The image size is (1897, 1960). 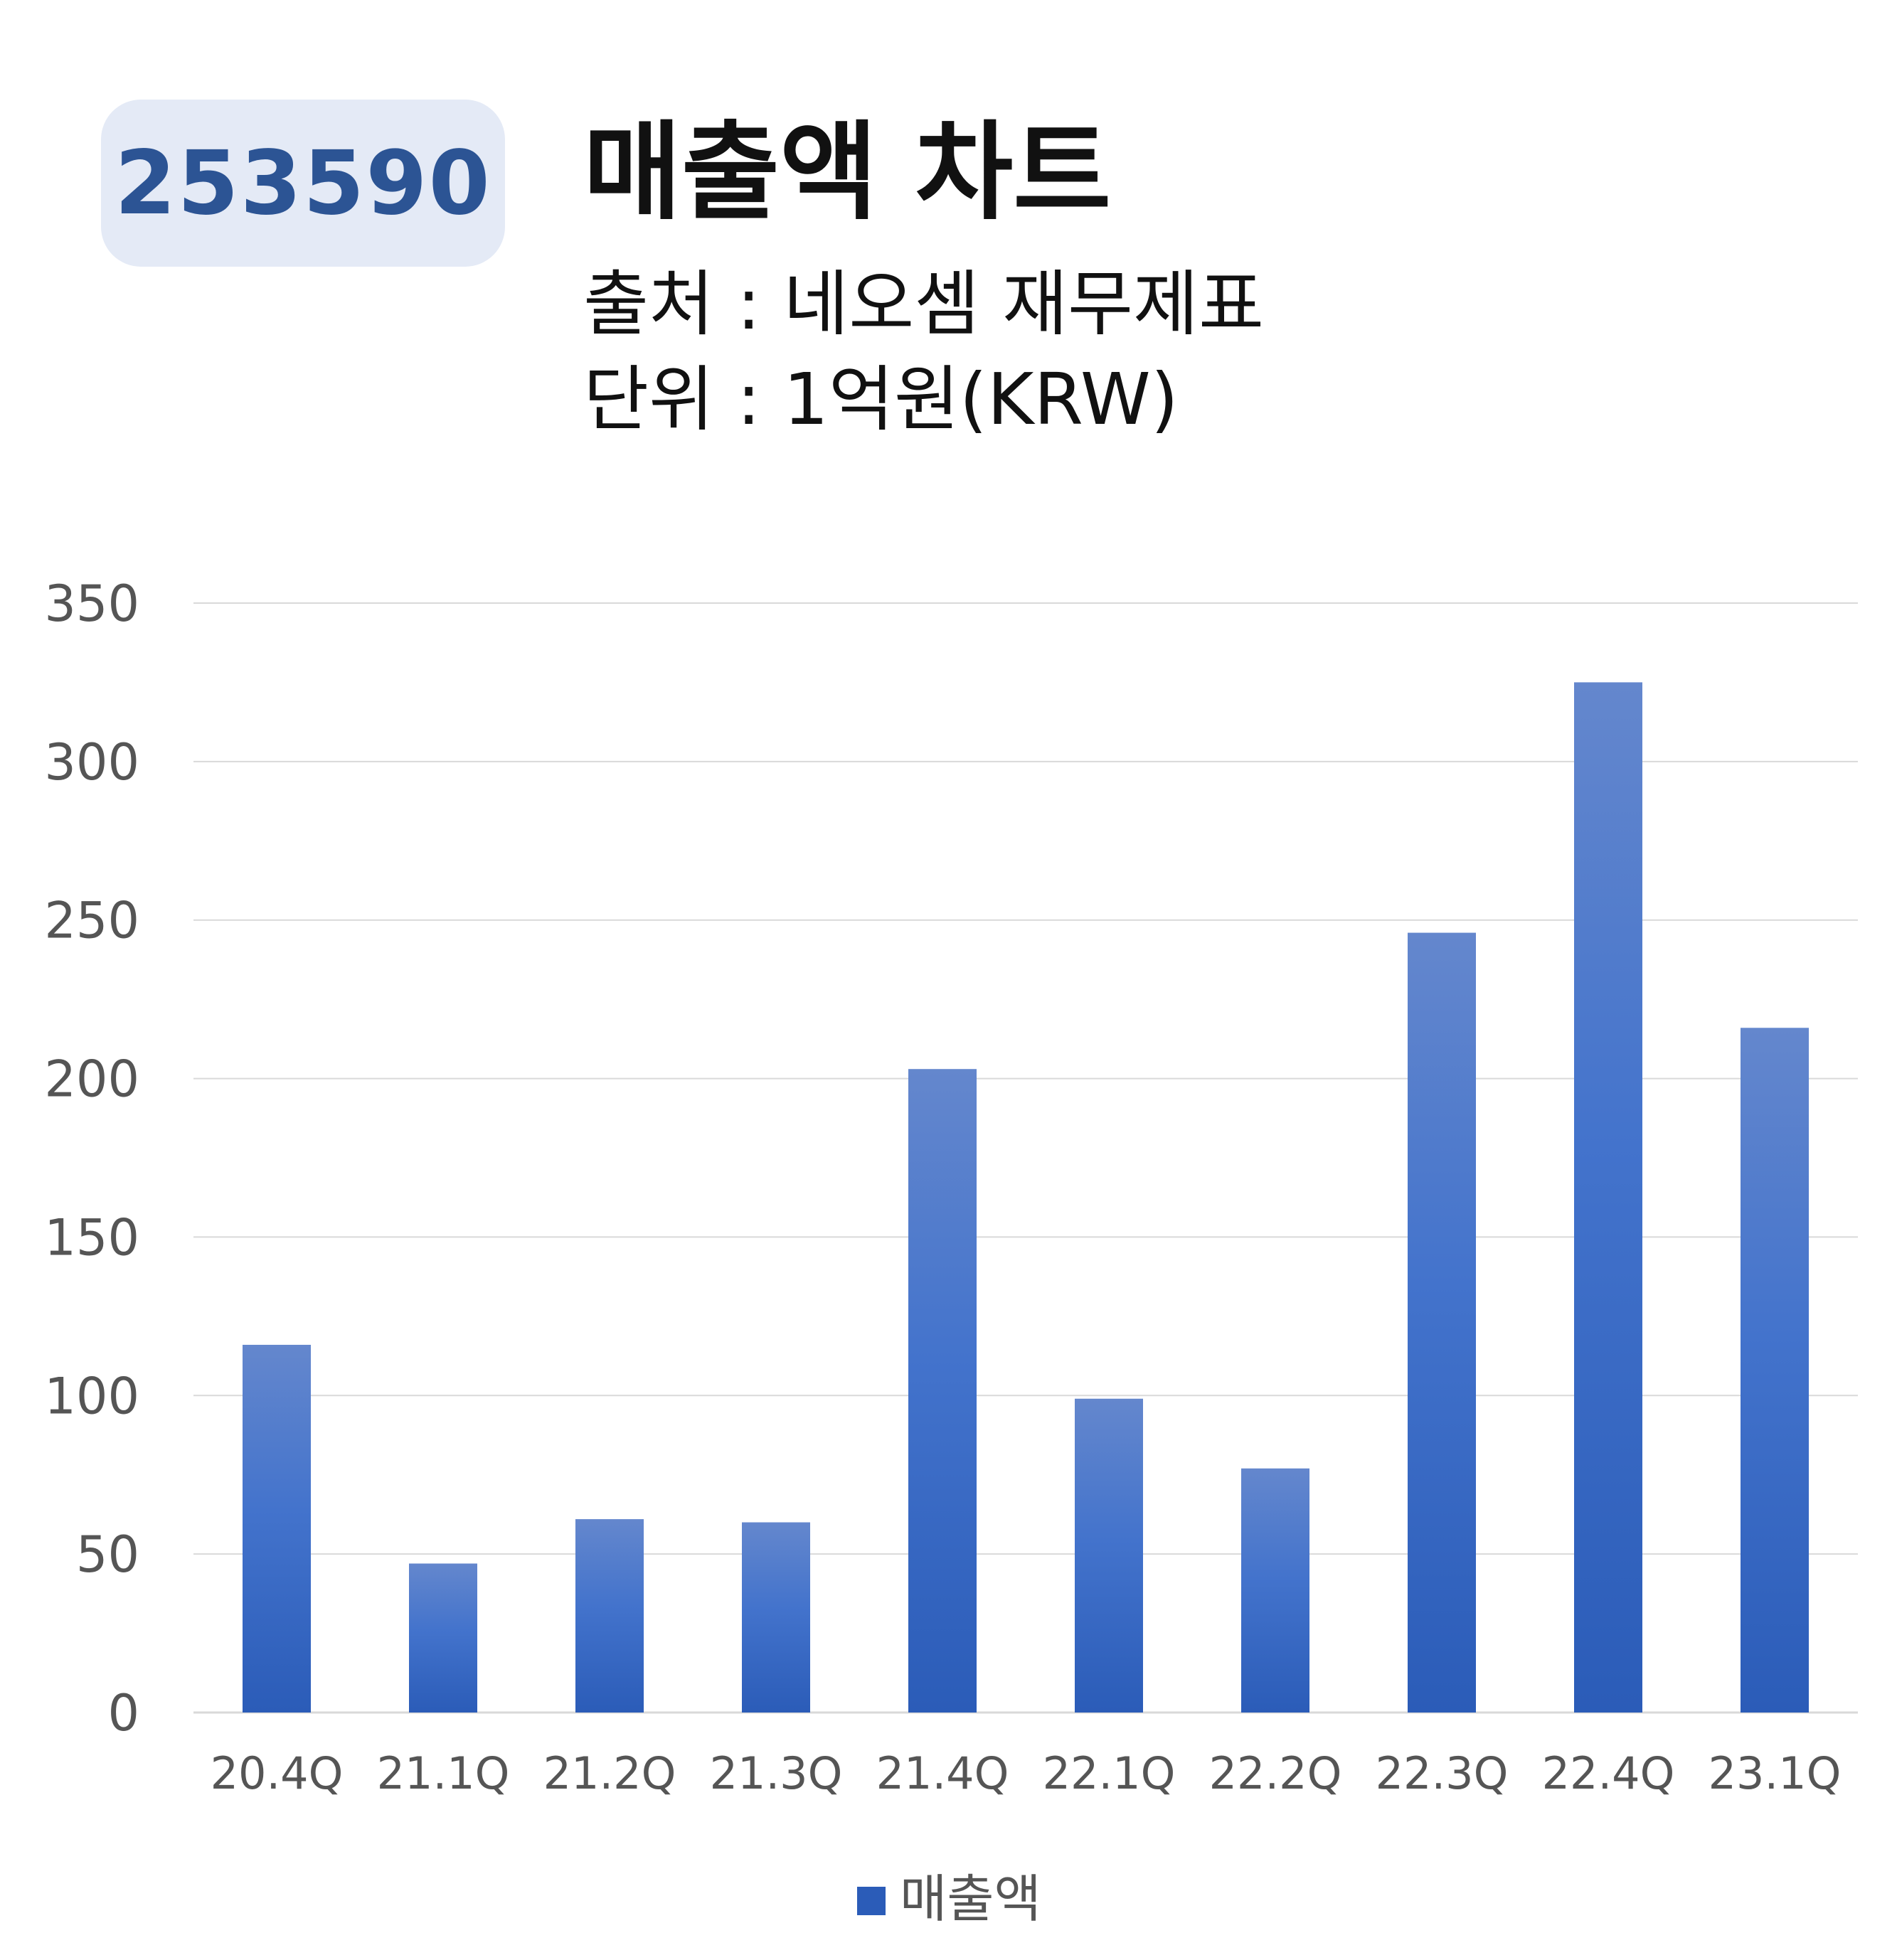 What do you see at coordinates (91, 1158) in the screenshot?
I see `y-axis-ticks: 0 50 100 150 200 250 300 350` at bounding box center [91, 1158].